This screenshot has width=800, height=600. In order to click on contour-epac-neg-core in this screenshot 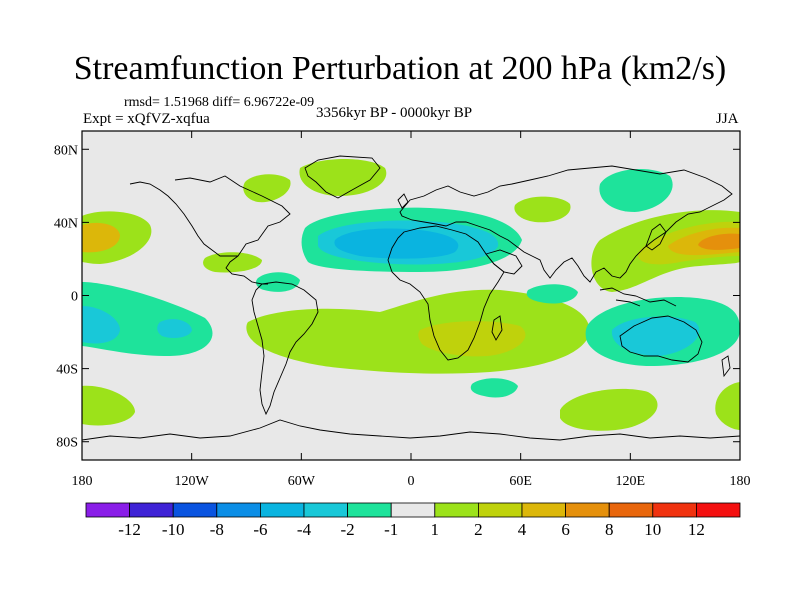, I will do `click(101, 325)`.